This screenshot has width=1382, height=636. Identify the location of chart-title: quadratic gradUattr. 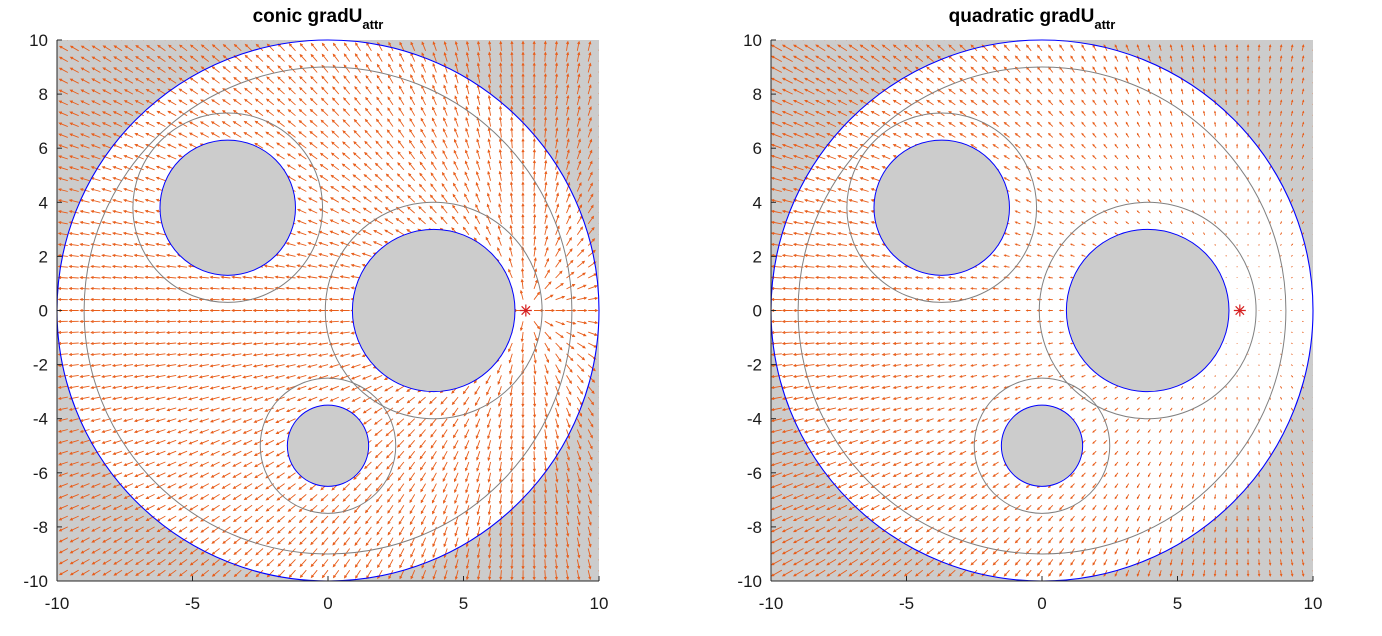
(1032, 19).